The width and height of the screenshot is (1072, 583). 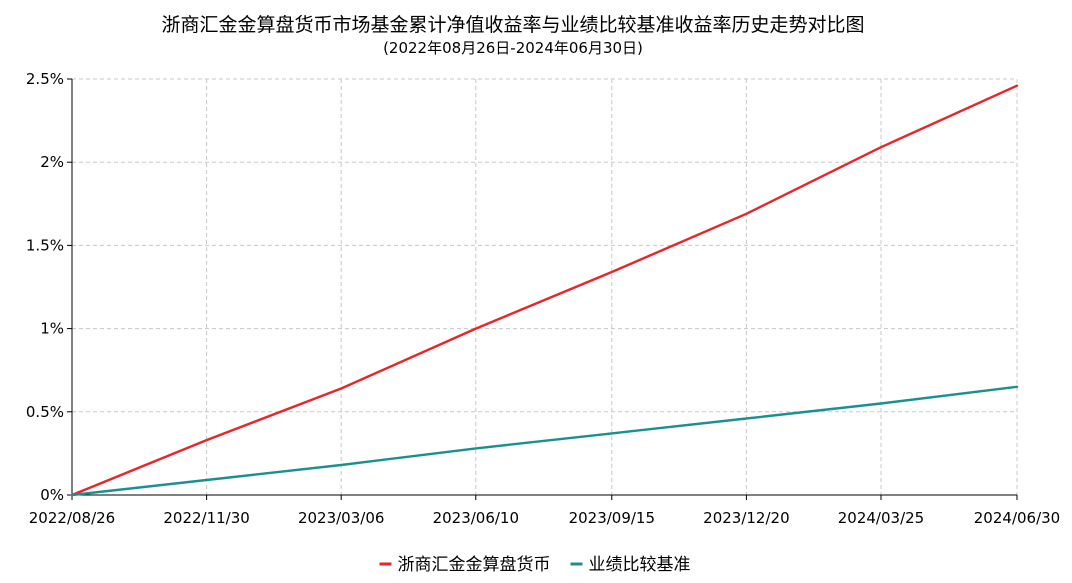 I want to click on x-tick-label: 2023/09/15, so click(x=612, y=518).